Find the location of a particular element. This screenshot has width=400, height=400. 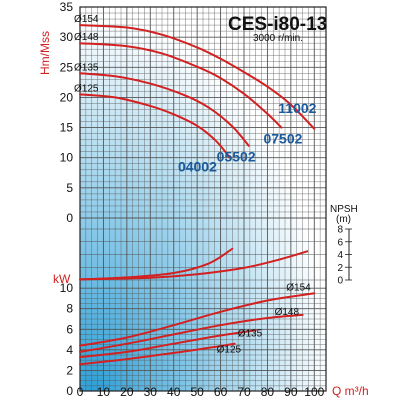

model-label-07502: 07502 is located at coordinates (282, 139).